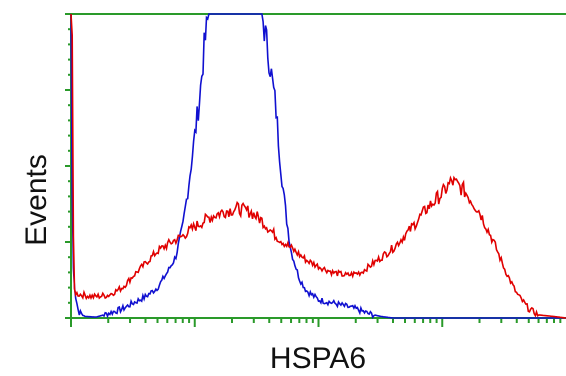 The width and height of the screenshot is (566, 376). Describe the element at coordinates (36, 200) in the screenshot. I see `y-axis-label: Events` at that location.